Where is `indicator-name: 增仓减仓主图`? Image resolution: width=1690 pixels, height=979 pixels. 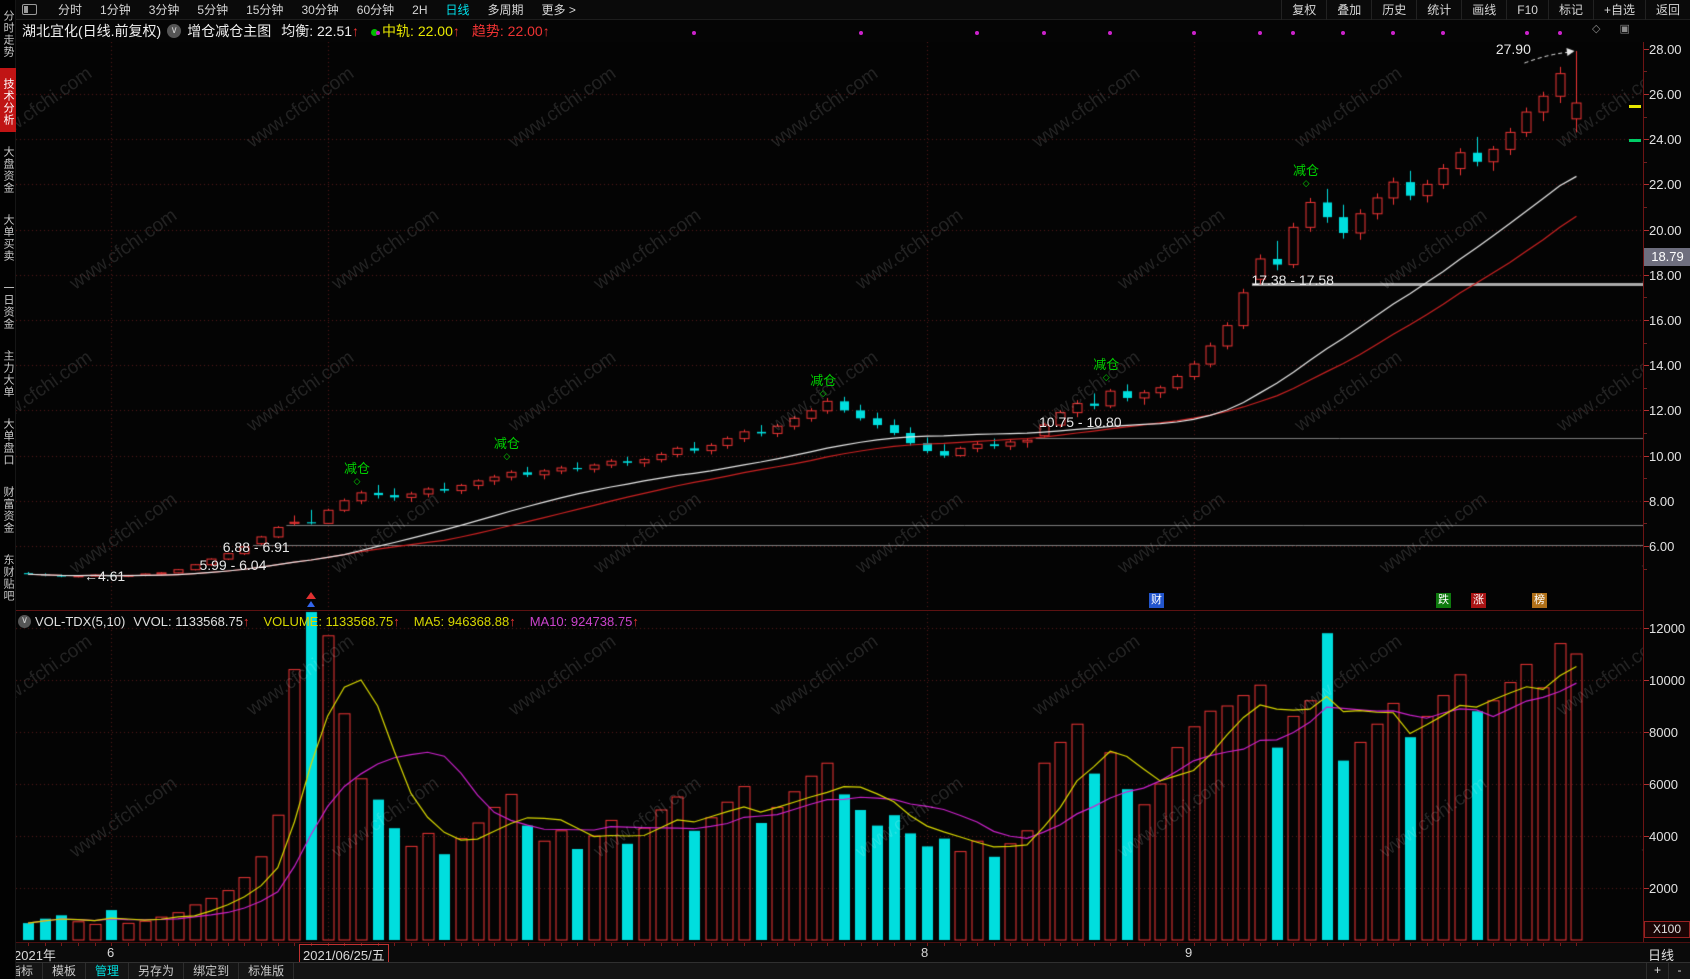
indicator-name: 增仓减仓主图 is located at coordinates (229, 31).